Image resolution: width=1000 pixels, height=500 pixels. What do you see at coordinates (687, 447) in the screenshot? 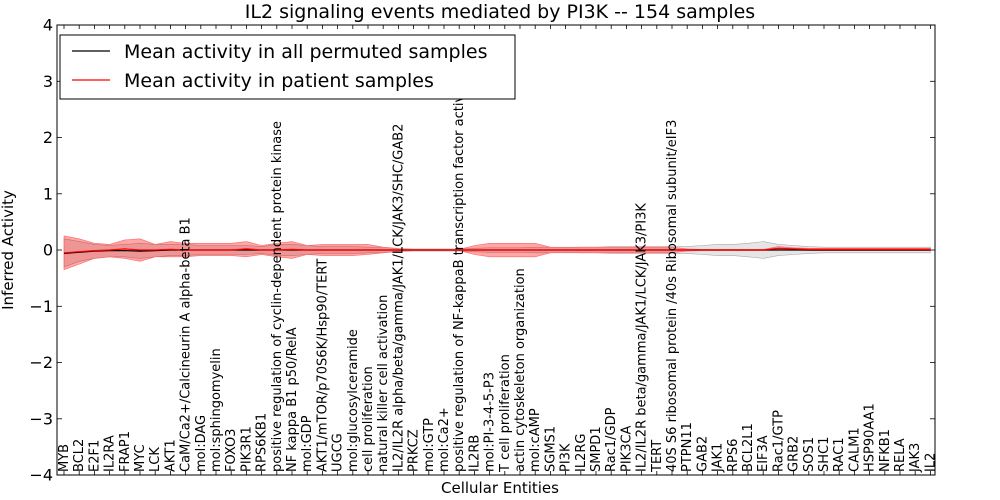
I see `x-tick-label: PTPN11` at bounding box center [687, 447].